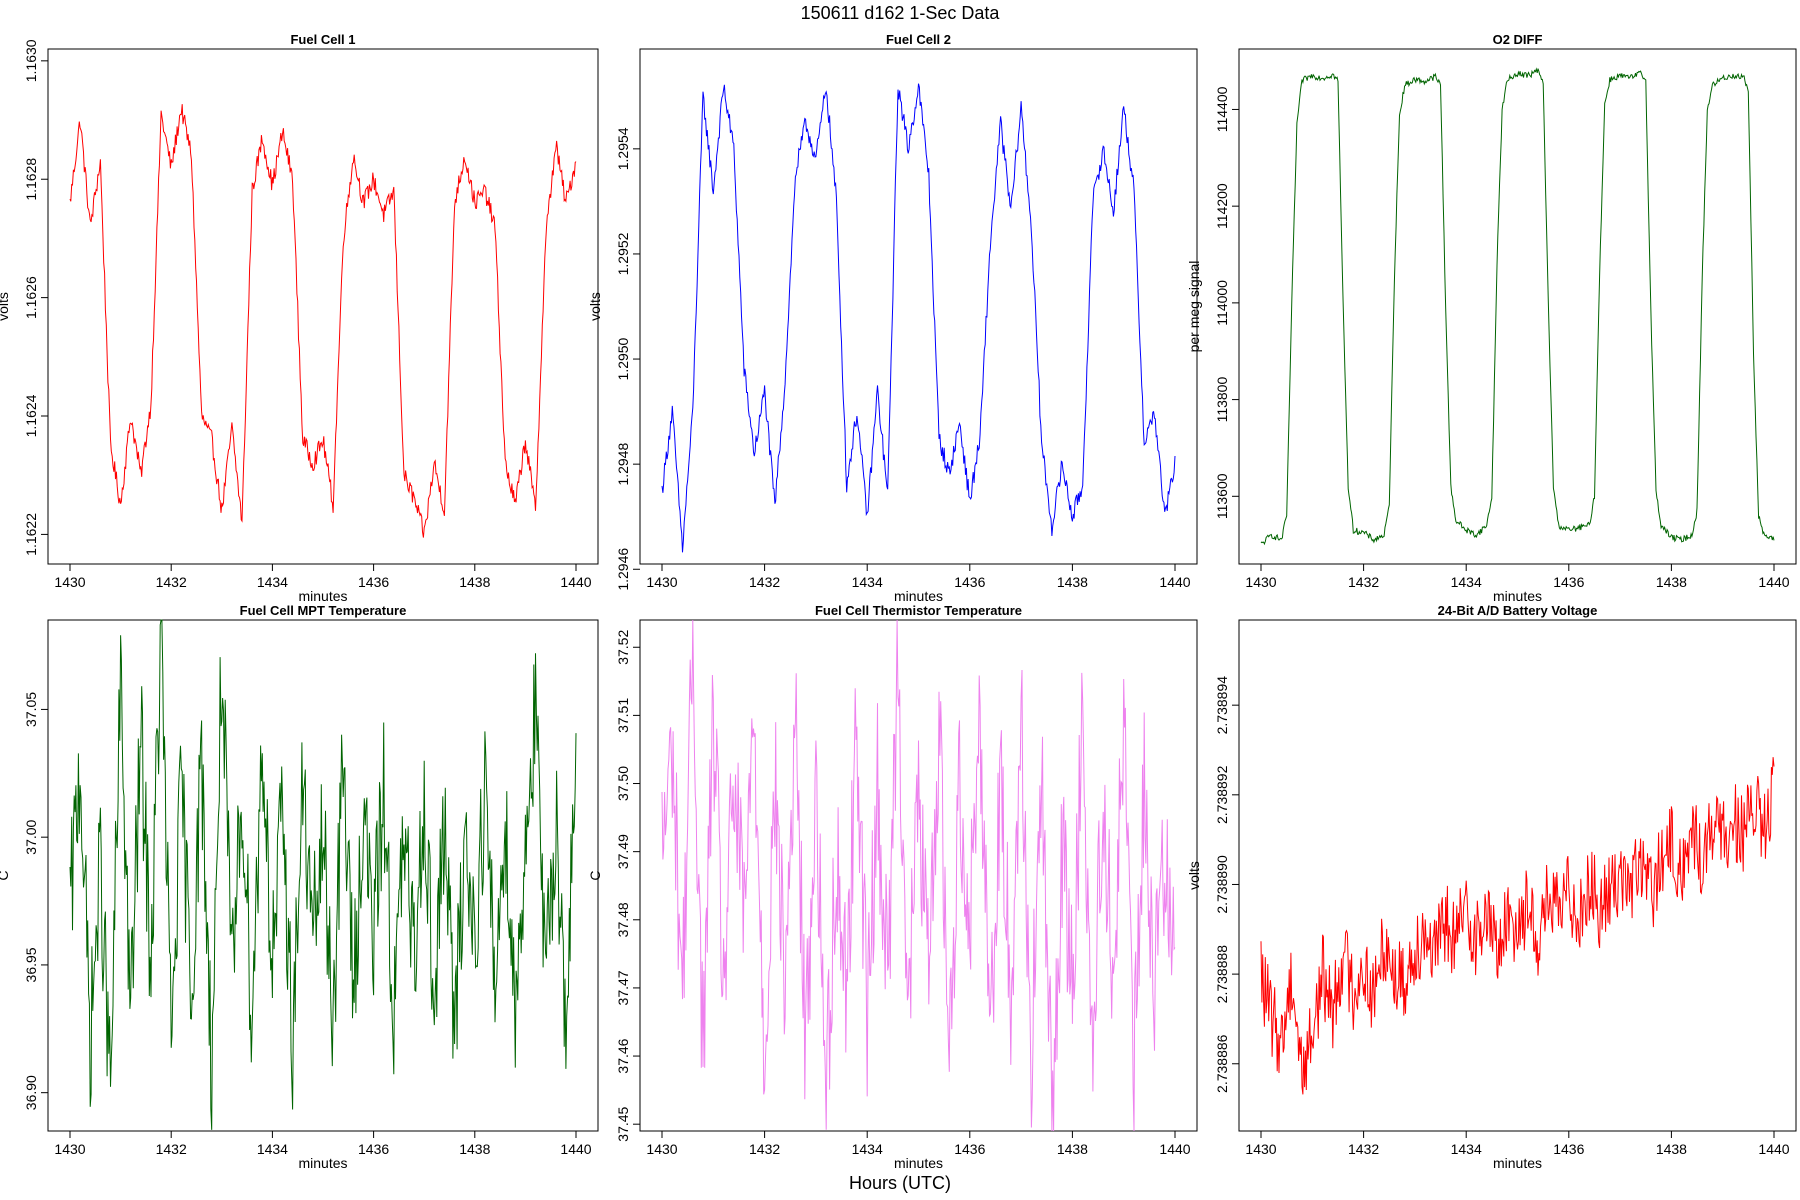 This screenshot has width=1800, height=1200. What do you see at coordinates (31, 709) in the screenshot?
I see `y-tick-label: 37.05` at bounding box center [31, 709].